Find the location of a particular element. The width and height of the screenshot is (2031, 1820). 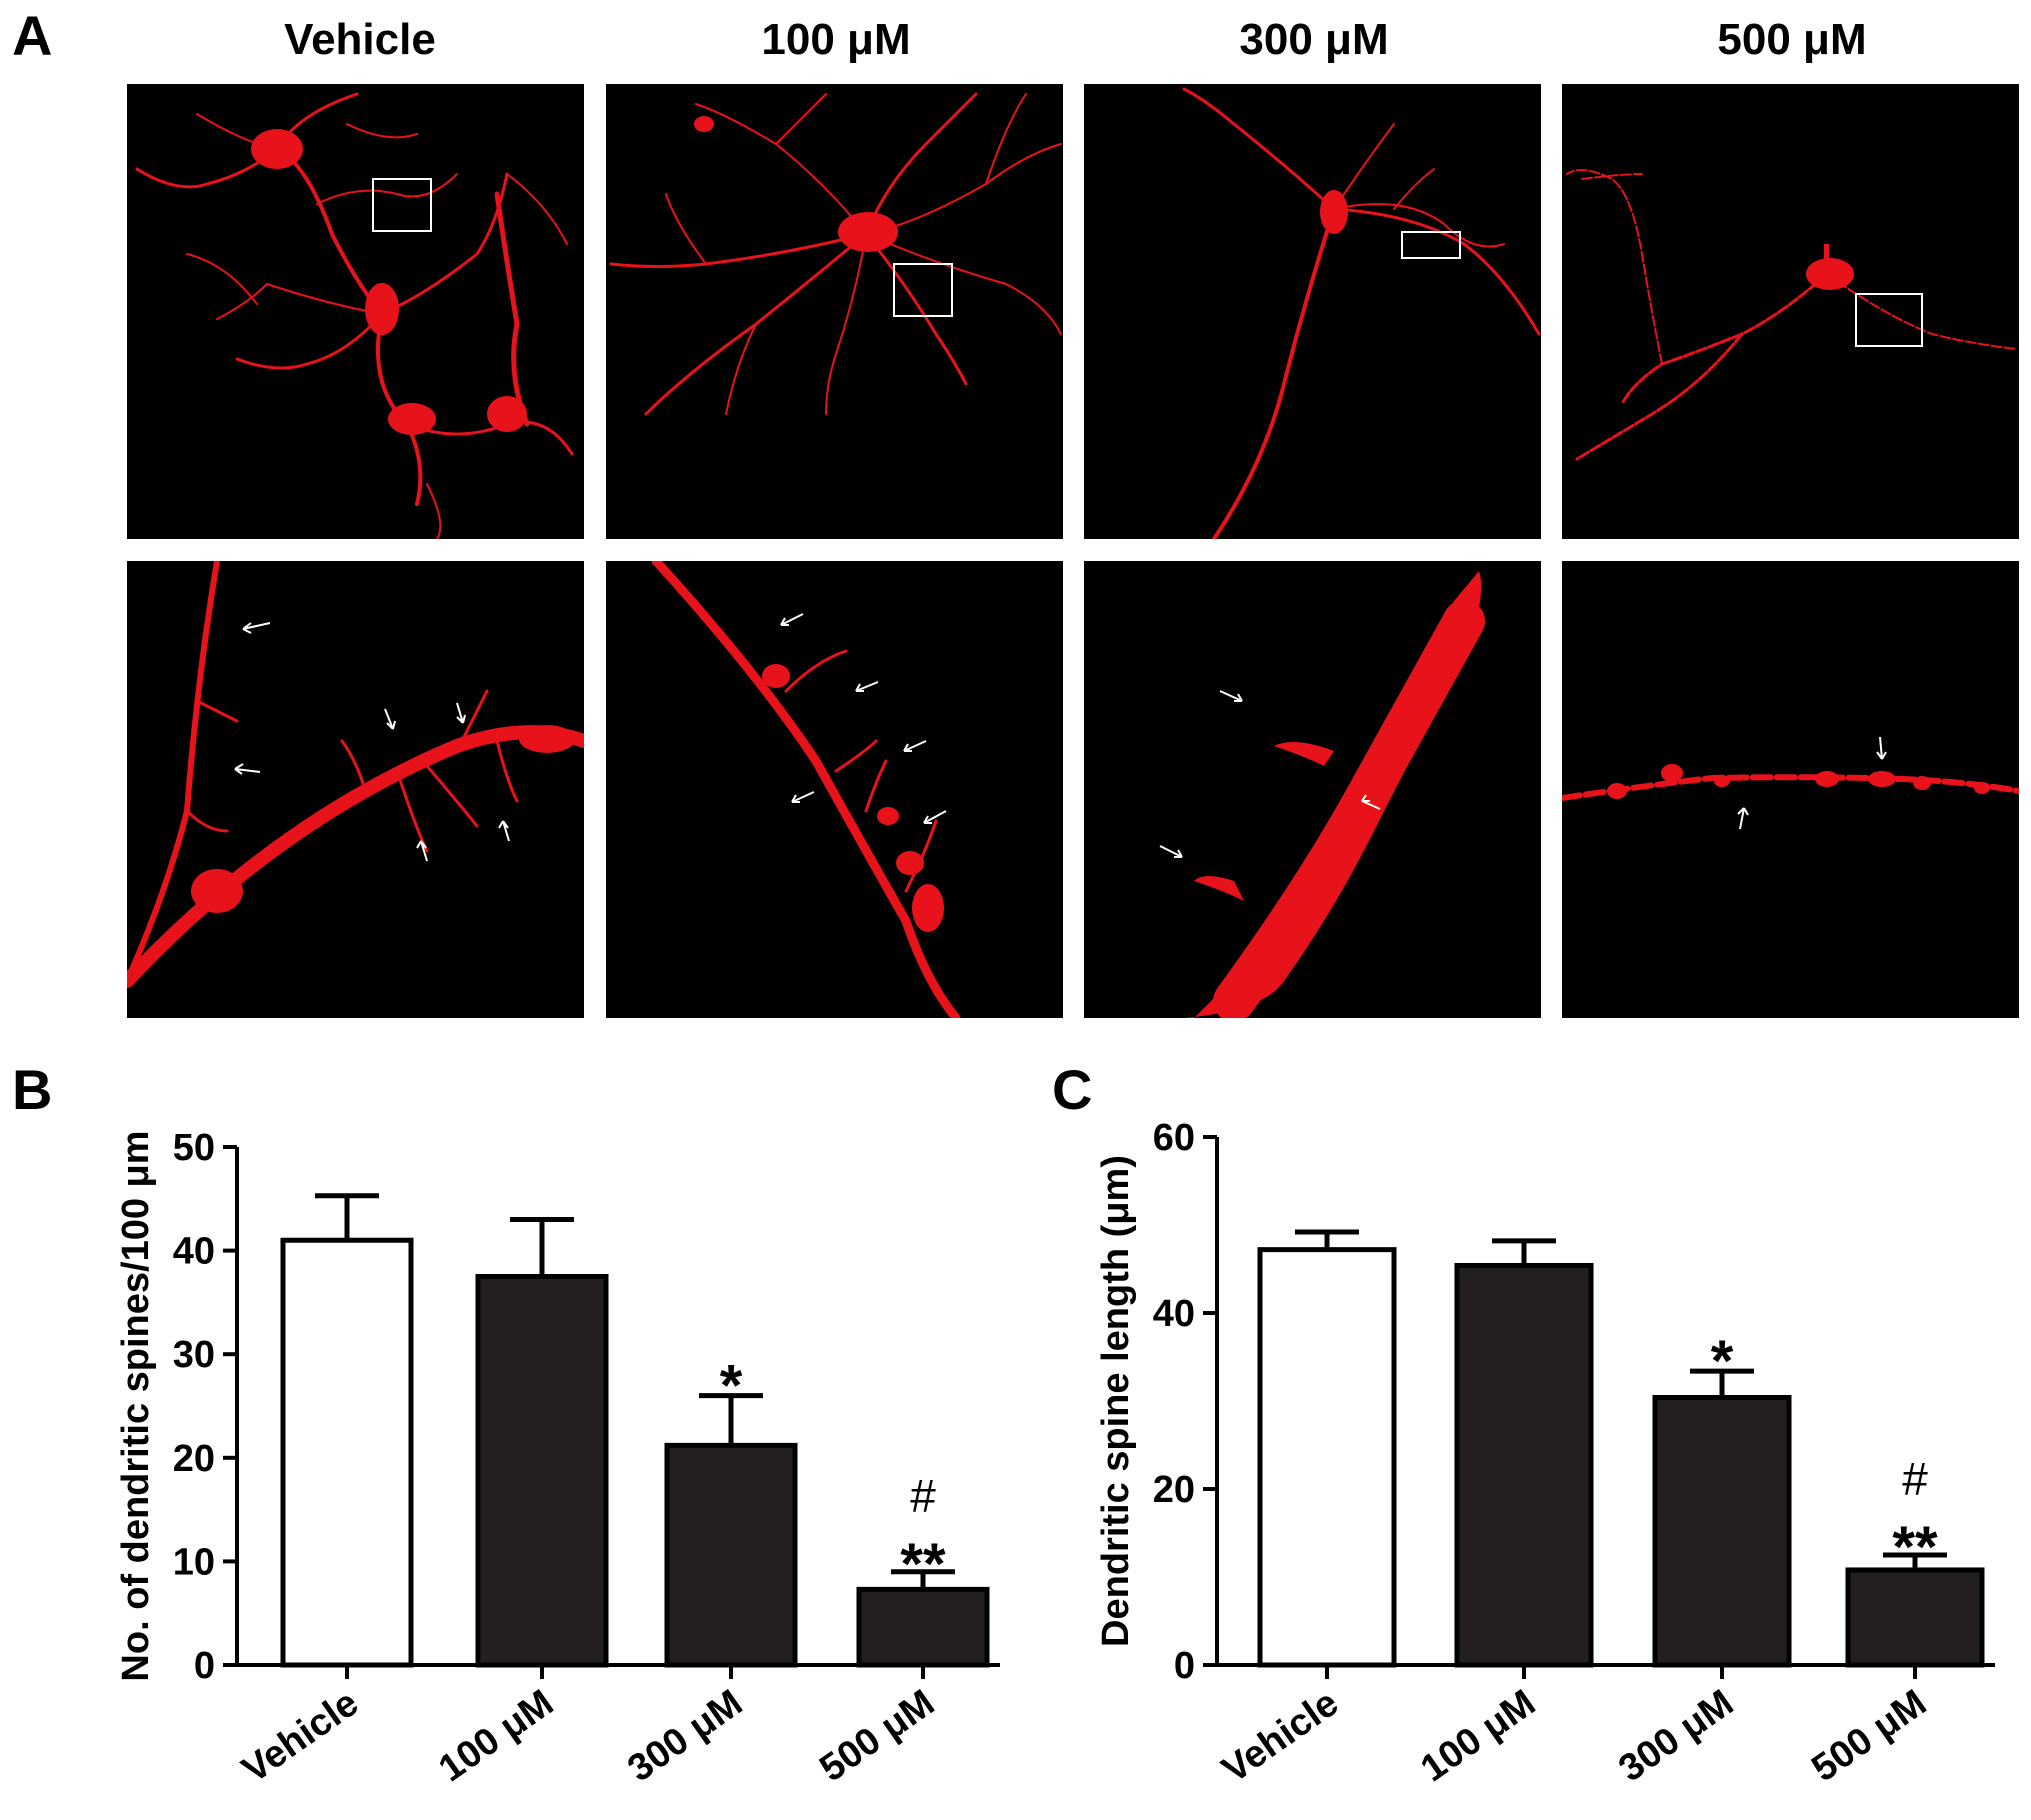

micrograph-300um-zoom is located at coordinates (1312, 789).